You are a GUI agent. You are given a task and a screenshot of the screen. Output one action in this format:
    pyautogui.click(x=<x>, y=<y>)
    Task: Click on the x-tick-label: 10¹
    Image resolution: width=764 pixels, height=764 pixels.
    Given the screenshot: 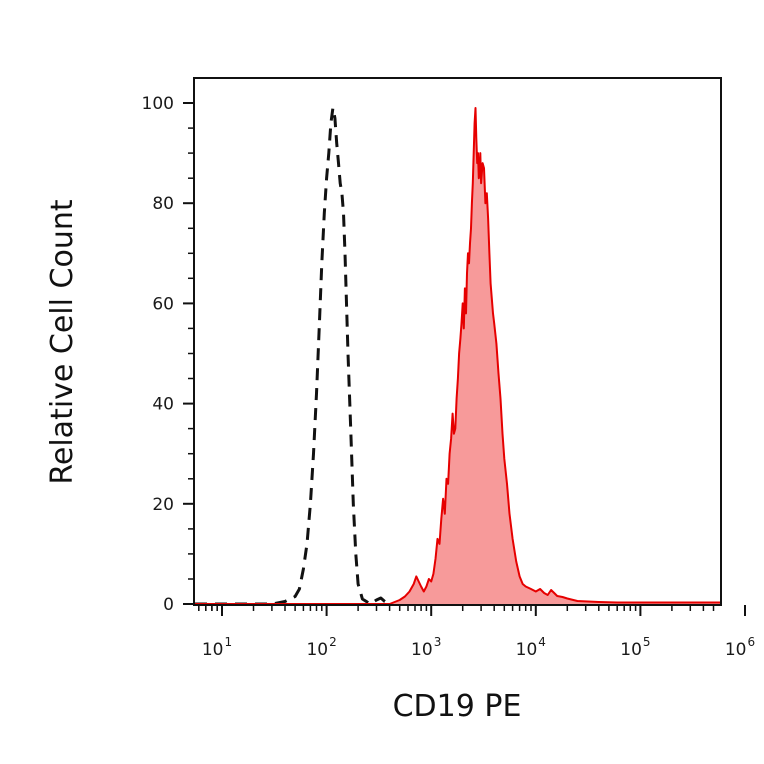 What is the action you would take?
    pyautogui.click(x=217, y=647)
    